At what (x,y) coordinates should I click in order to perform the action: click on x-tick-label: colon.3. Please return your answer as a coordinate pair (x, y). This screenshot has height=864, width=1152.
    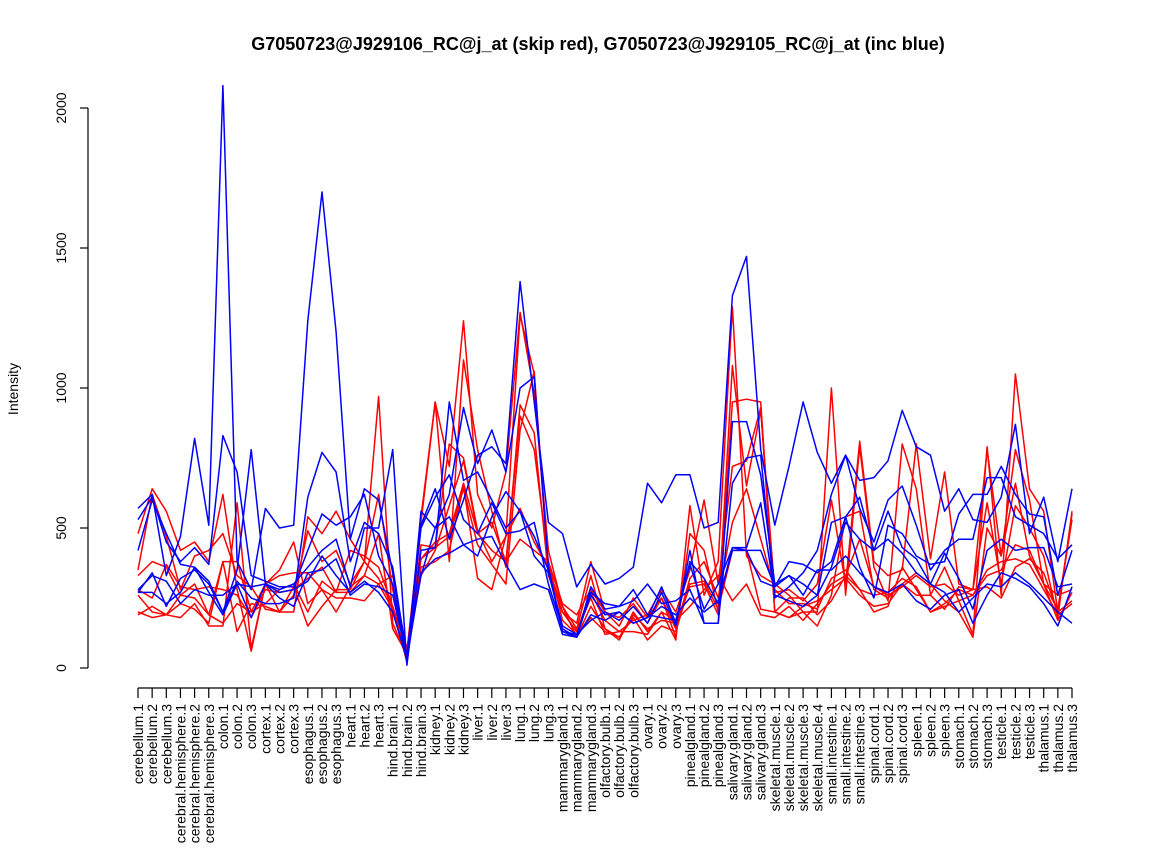
    Looking at the image, I should click on (251, 726).